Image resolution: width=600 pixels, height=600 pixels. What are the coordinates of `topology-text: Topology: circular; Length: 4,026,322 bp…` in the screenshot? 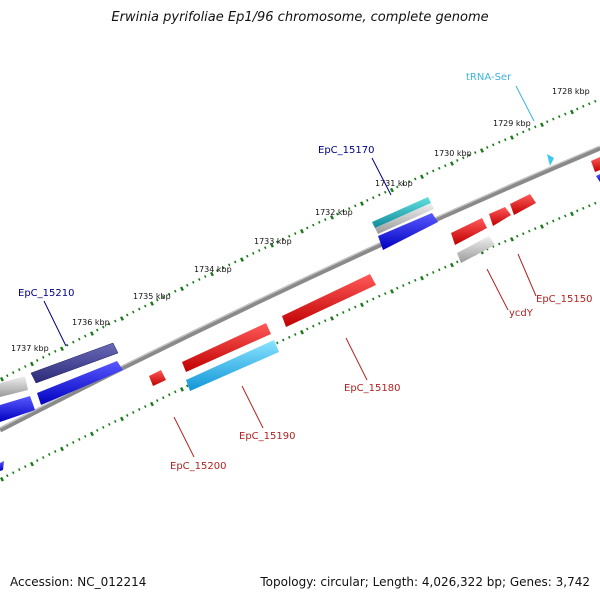 It's located at (425, 582).